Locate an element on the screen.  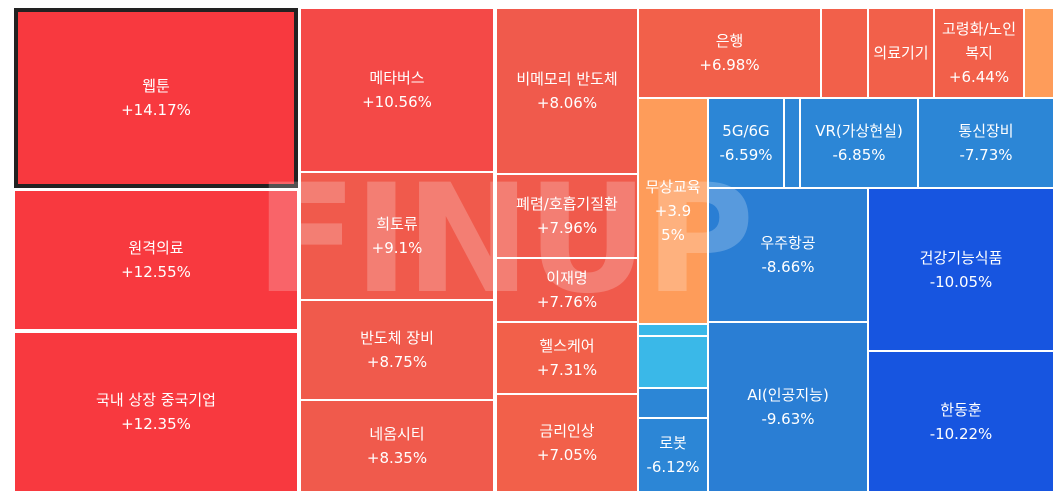
treemap-tile-무상교육-17: 무상교육 +3.95% is located at coordinates (673, 211).